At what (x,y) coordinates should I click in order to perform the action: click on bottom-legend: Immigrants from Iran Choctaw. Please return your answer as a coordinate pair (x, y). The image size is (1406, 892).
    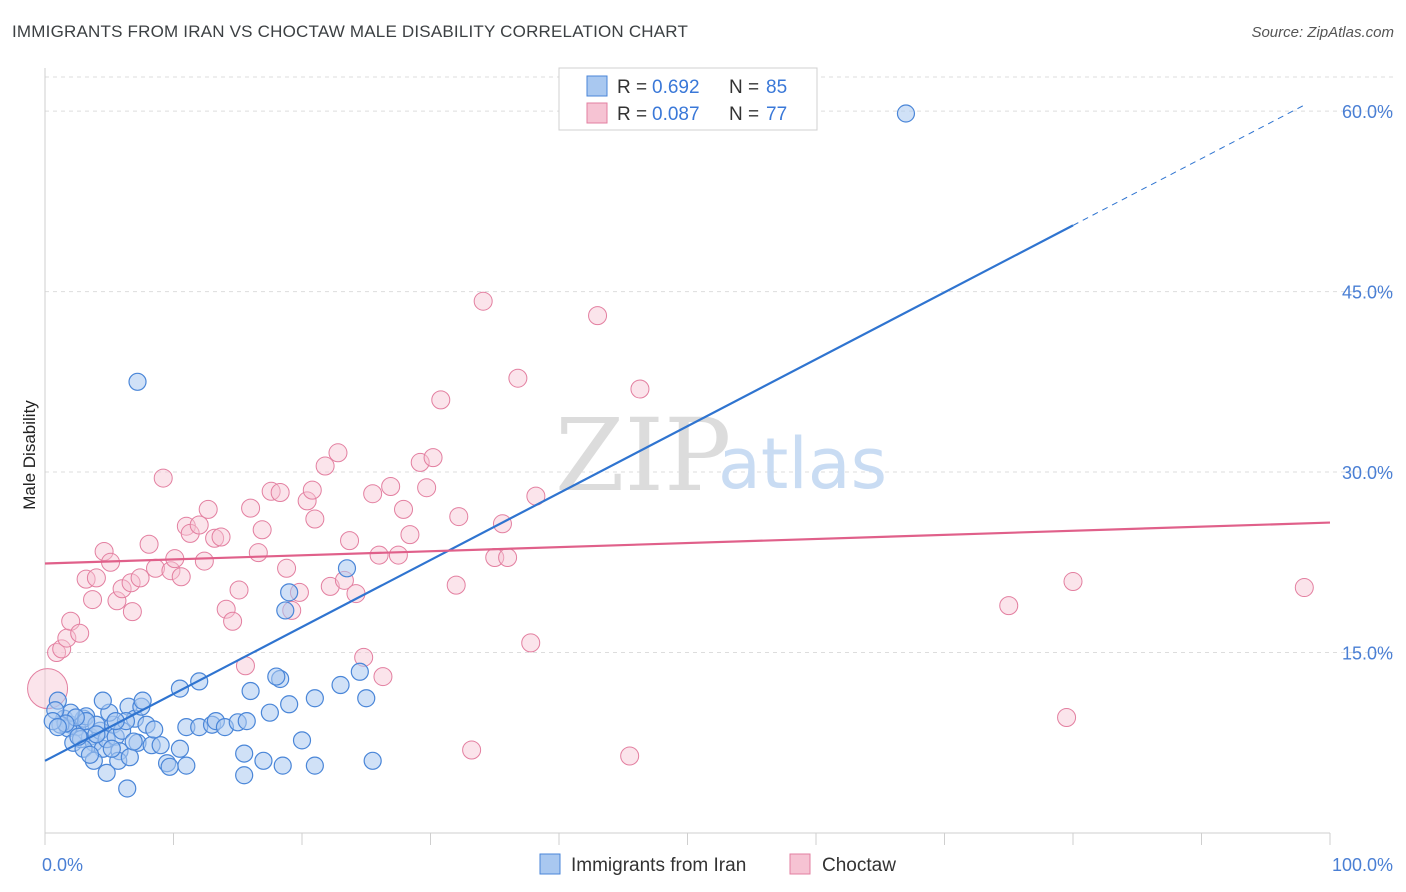
    Looking at the image, I should click on (717, 864).